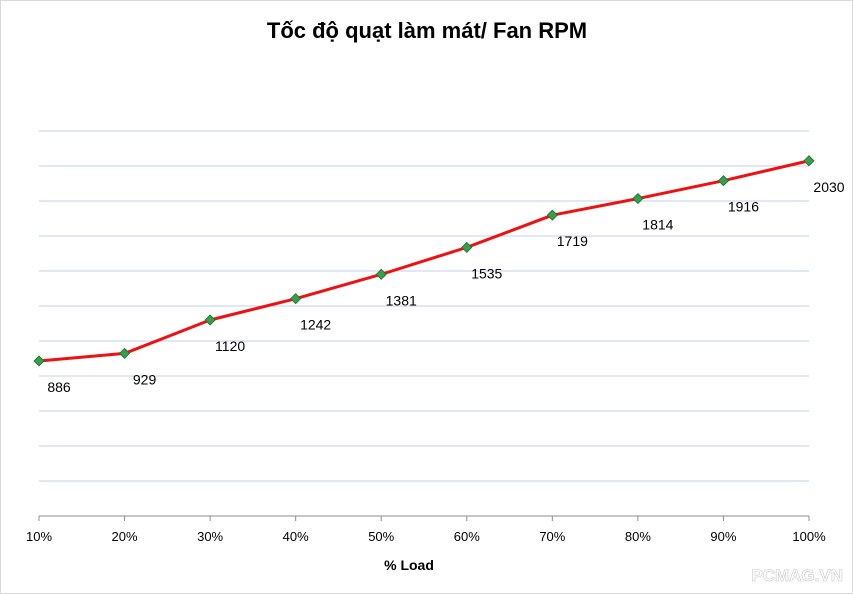 The width and height of the screenshot is (853, 595). I want to click on x-tick-label: 100%, so click(809, 536).